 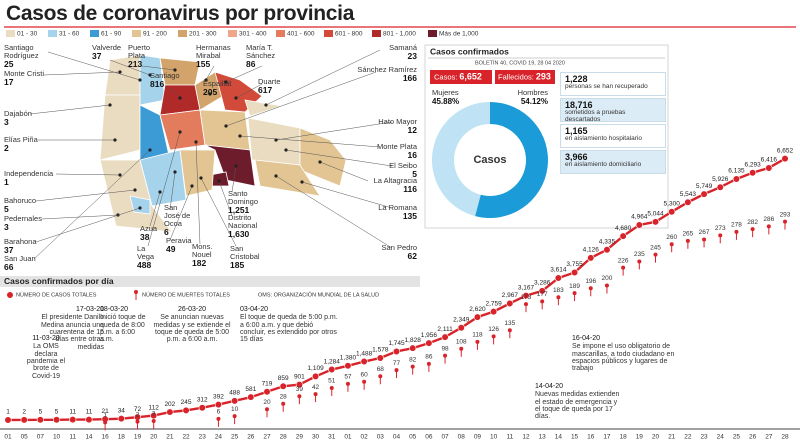 What do you see at coordinates (150, 257) in the screenshot?
I see `province-label: La Vega 488` at bounding box center [150, 257].